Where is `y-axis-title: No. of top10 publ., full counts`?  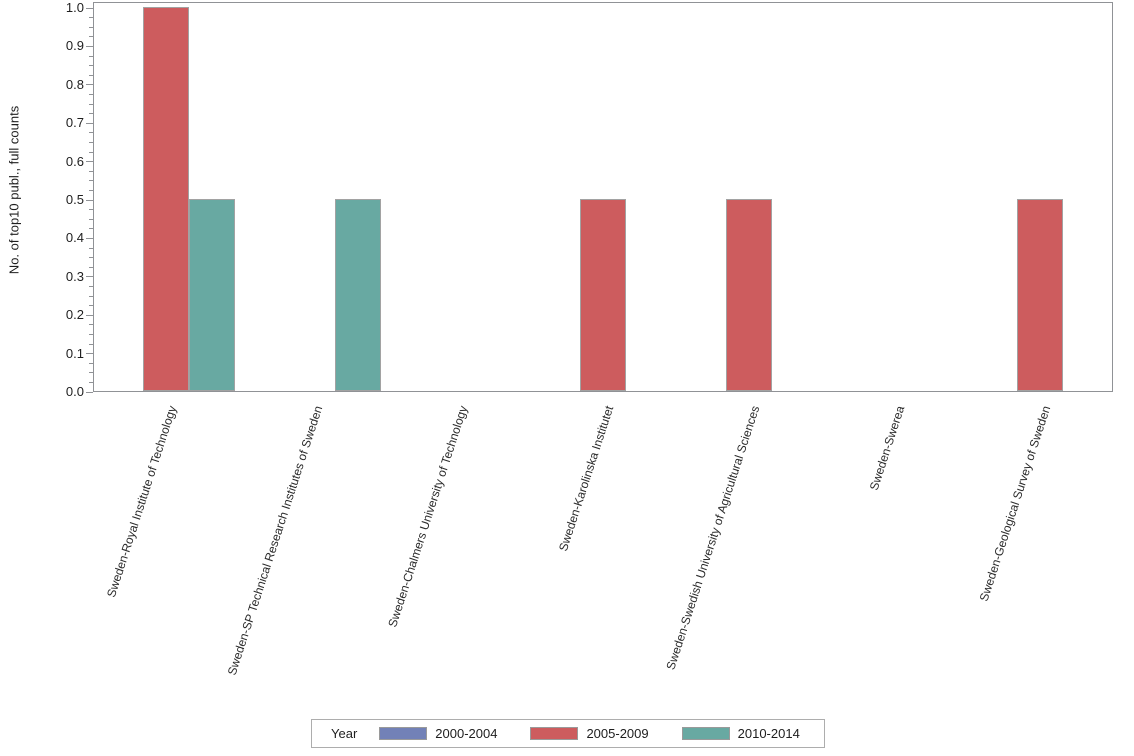 y-axis-title: No. of top10 publ., full counts is located at coordinates (14, 190).